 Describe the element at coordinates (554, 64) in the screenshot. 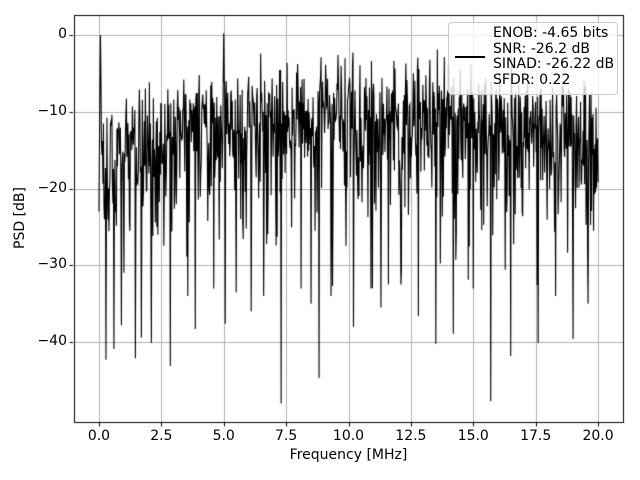

I see `legend-line-sinad: SINAD: -26.22 dB` at that location.